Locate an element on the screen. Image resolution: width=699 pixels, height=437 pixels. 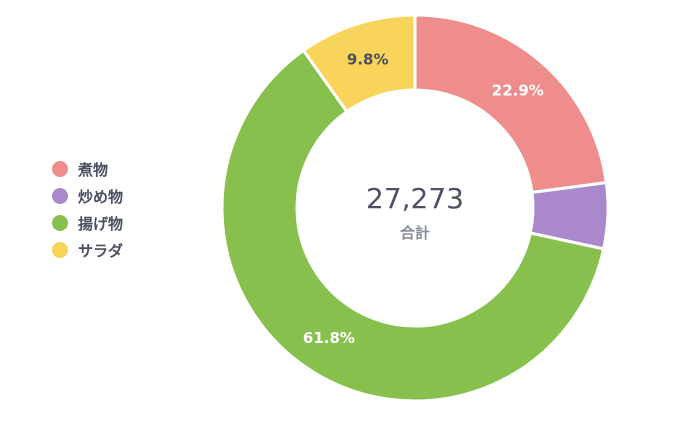
legend-item-itamemono: 炒め物 is located at coordinates (88, 196).